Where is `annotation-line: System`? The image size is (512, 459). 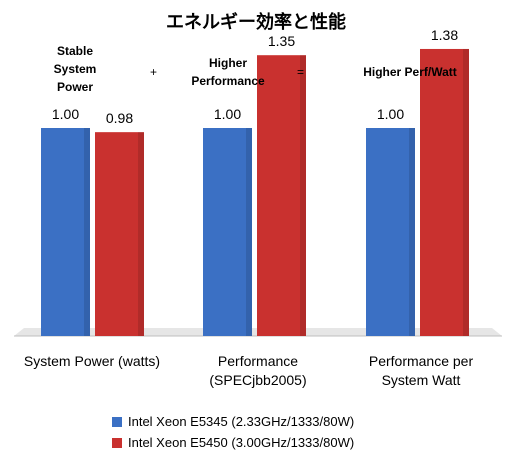
annotation-line: System is located at coordinates (75, 69).